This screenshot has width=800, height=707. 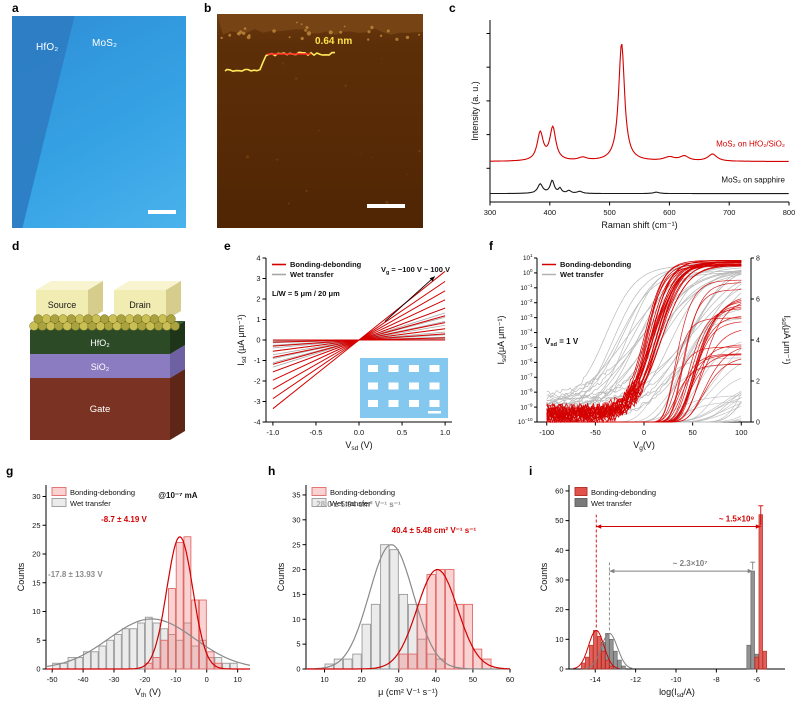 What do you see at coordinates (562, 342) in the screenshot?
I see `vsd-annotation: Vsd = 1 V` at bounding box center [562, 342].